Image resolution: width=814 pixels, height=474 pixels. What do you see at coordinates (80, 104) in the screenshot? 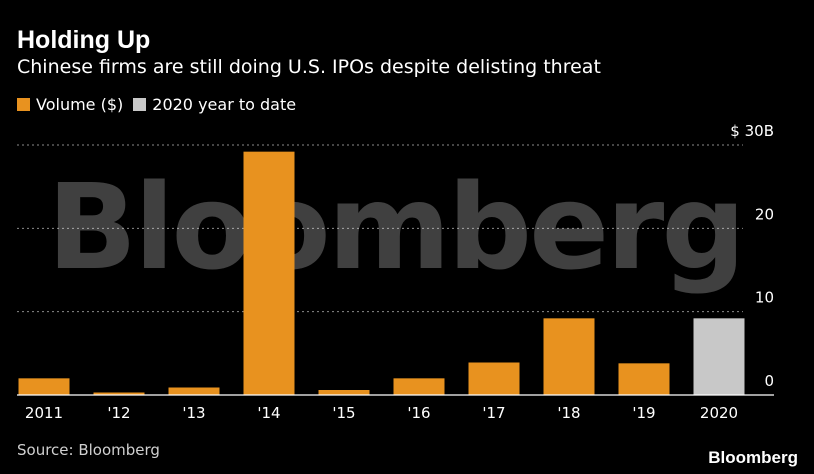
I see `legend-label-volume: Volume ($)` at bounding box center [80, 104].